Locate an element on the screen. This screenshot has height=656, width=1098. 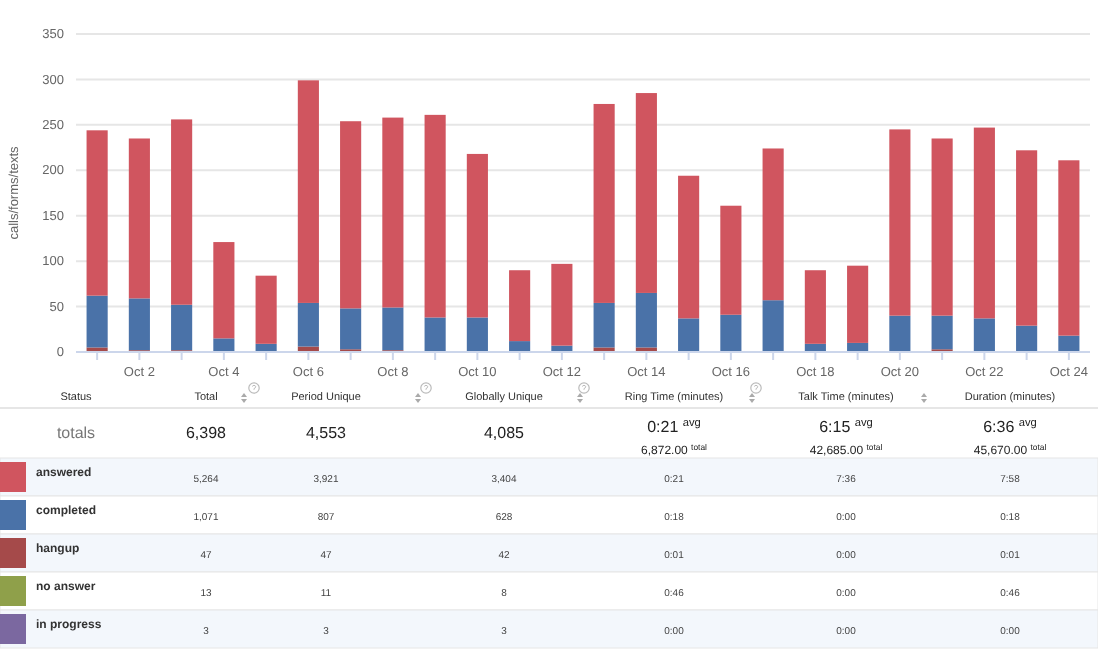
text: 0:21 $^{avg}$ is located at coordinates (674, 427).